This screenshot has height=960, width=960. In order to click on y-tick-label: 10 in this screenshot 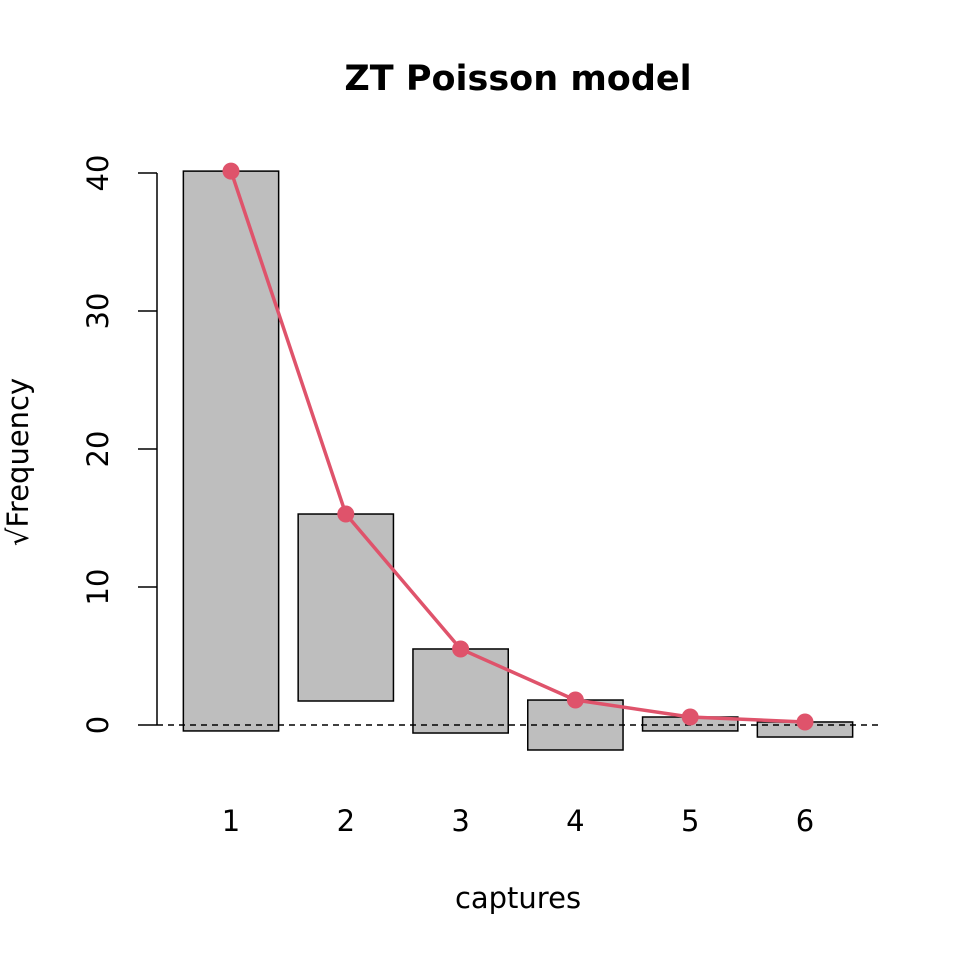, I will do `click(98, 587)`.